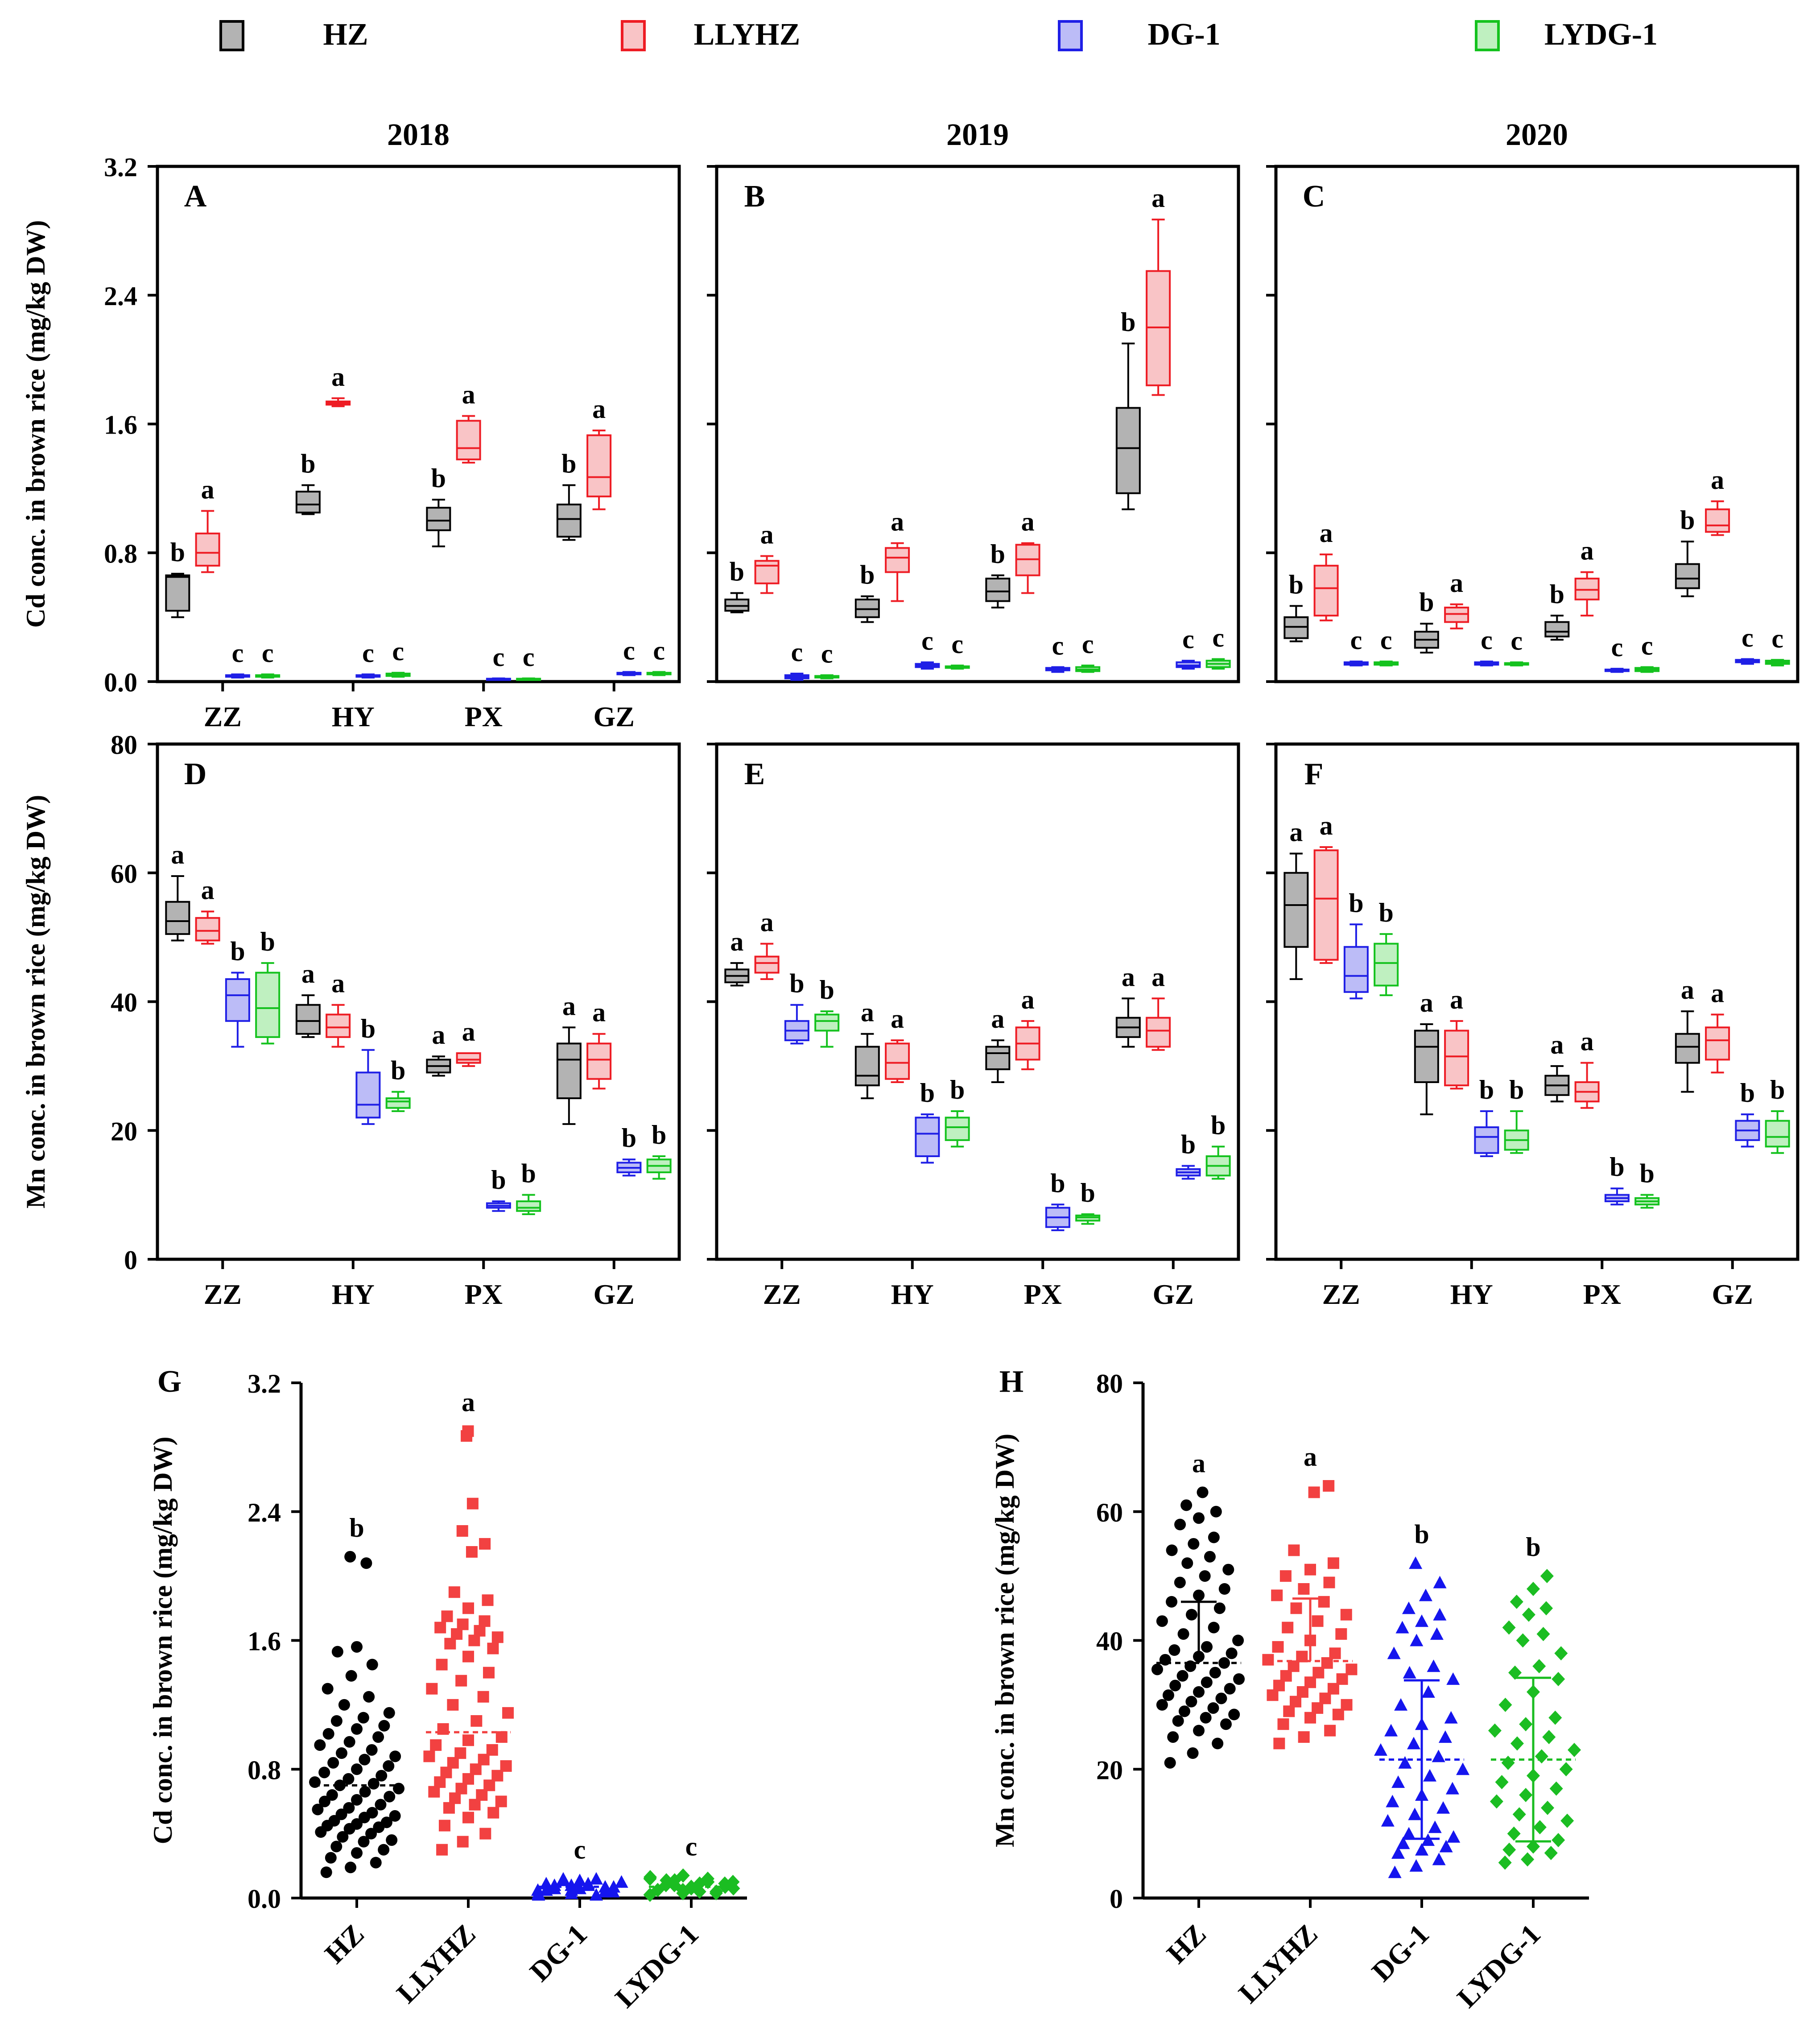 The height and width of the screenshot is (2039, 1820). What do you see at coordinates (1732, 1294) in the screenshot?
I see `x-tick-label: GZ` at bounding box center [1732, 1294].